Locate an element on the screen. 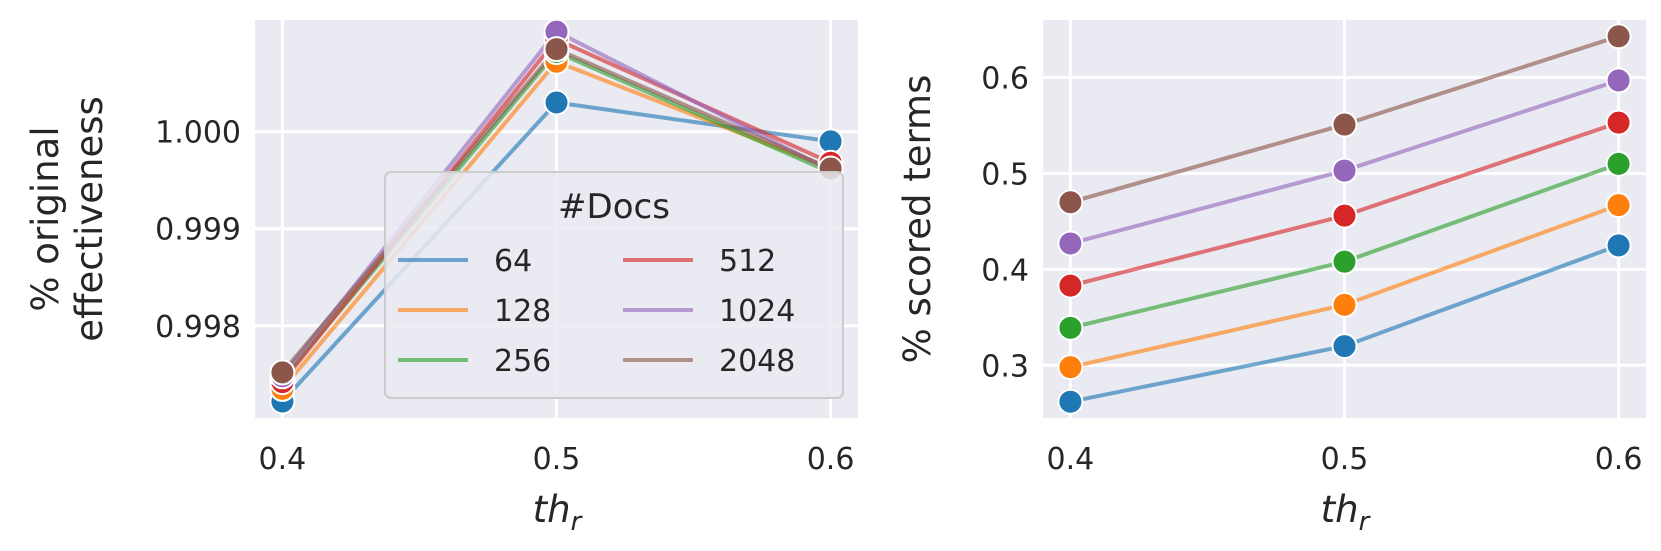  y-tick-label: 0.6 is located at coordinates (1005, 79).